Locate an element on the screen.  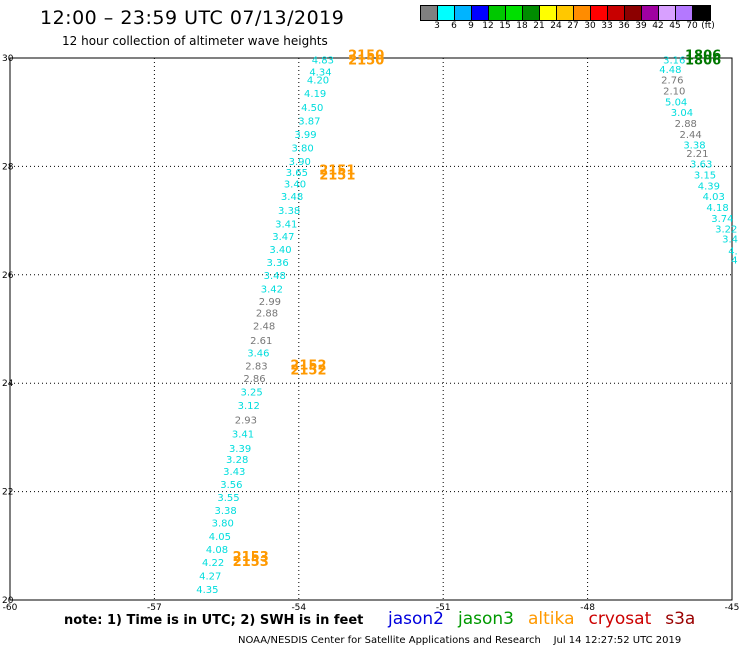
swh-value-label: 5.04 is located at coordinates (676, 102).